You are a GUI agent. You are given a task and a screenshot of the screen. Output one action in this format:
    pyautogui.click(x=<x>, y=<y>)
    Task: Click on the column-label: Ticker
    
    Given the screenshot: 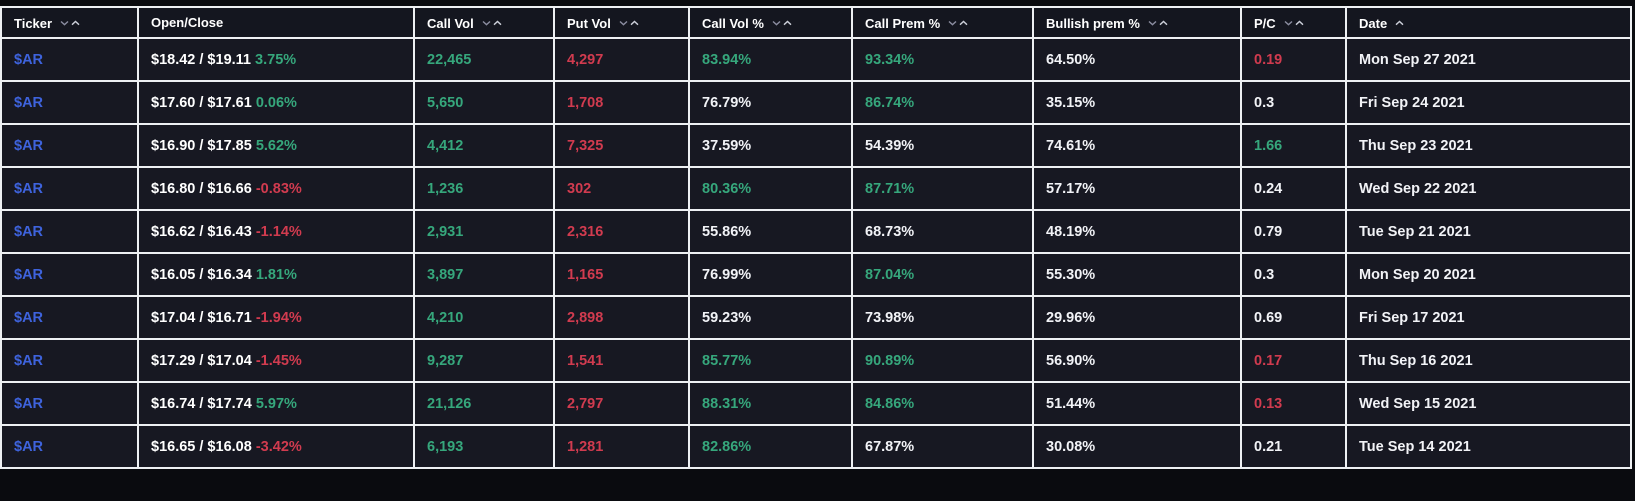 What is the action you would take?
    pyautogui.click(x=33, y=23)
    